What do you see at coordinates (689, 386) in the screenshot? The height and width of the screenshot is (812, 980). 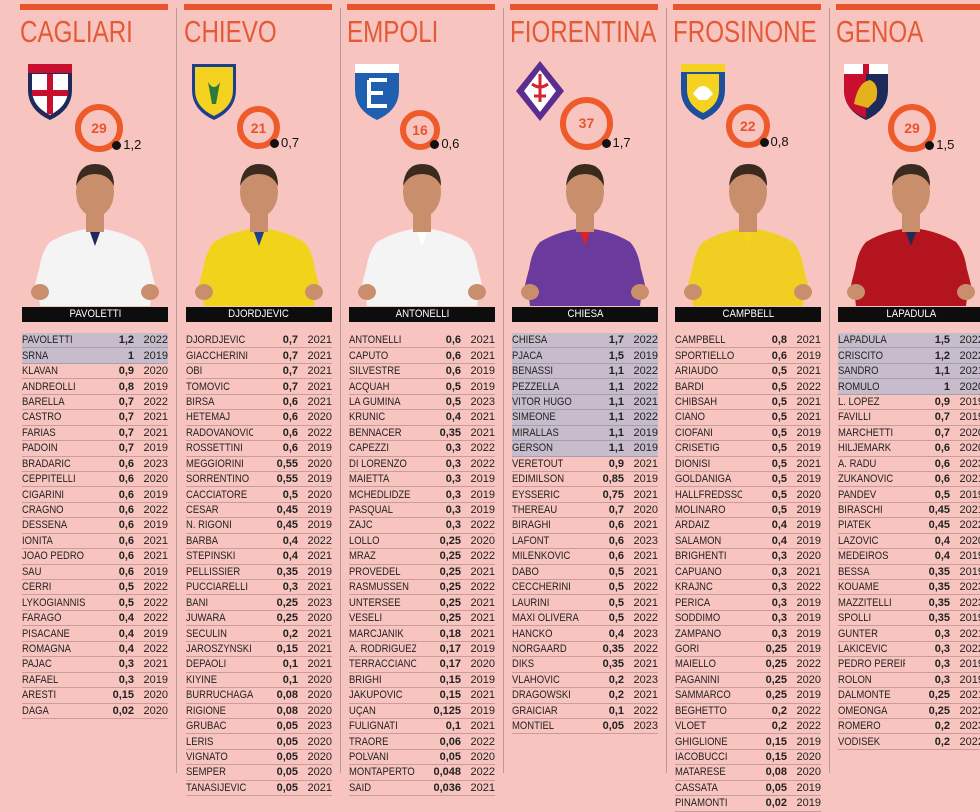 I see `player-name: BARDI` at bounding box center [689, 386].